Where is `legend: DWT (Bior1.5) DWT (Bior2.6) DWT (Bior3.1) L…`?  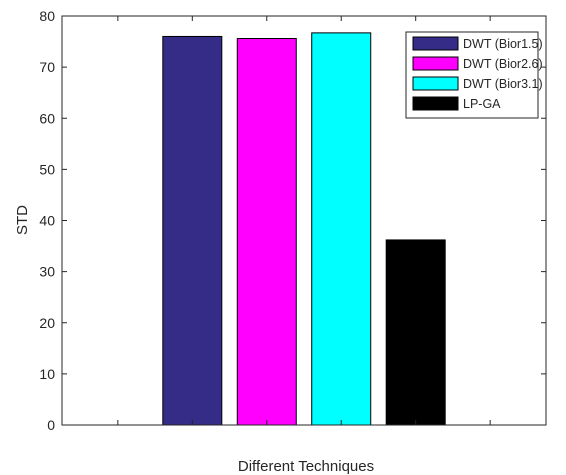 legend: DWT (Bior1.5) DWT (Bior2.6) DWT (Bior3.1) L… is located at coordinates (474, 75).